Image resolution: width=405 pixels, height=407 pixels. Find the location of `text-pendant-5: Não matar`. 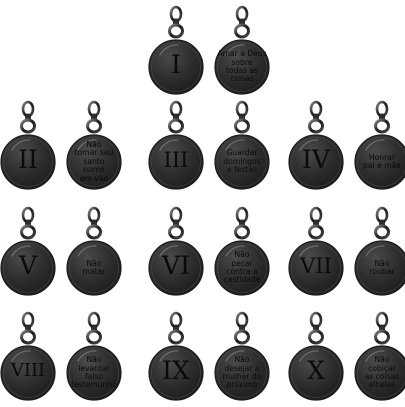

text-pendant-5: Não matar is located at coordinates (94, 254).